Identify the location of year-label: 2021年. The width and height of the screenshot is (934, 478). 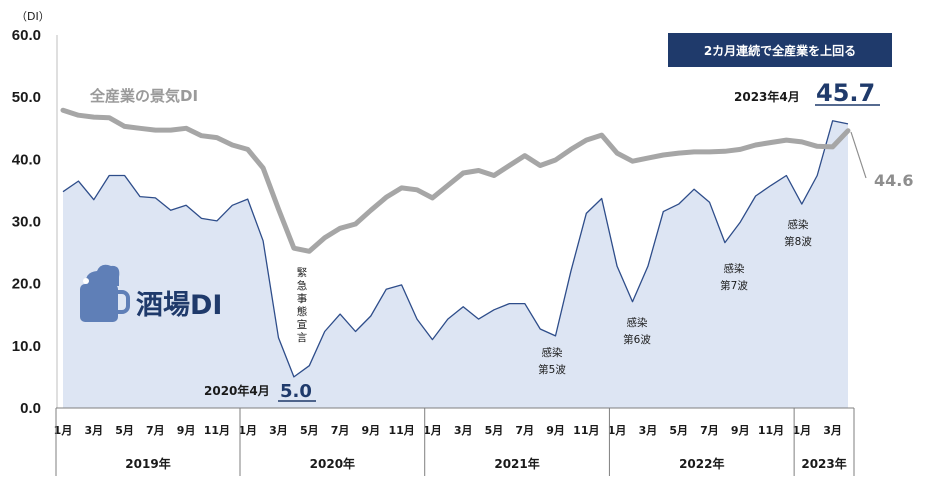
(516, 463).